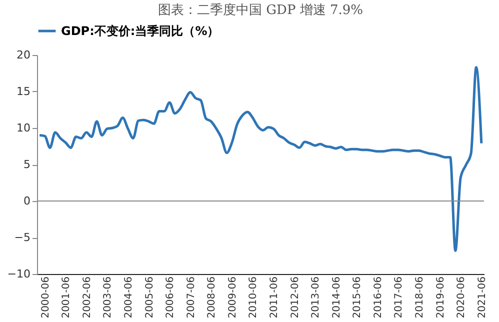 The image size is (499, 322). I want to click on x-tick-label: 2006-06, so click(170, 297).